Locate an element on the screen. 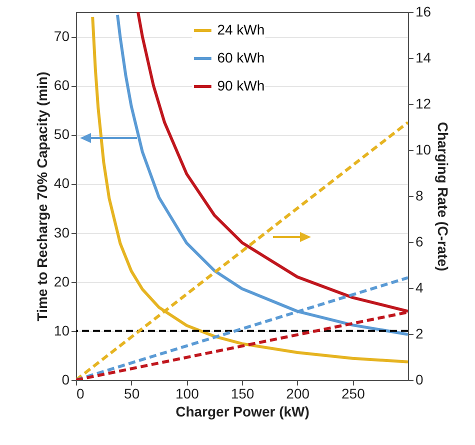 This screenshot has height=445, width=475. y-tick-label: 0 is located at coordinates (66, 380).